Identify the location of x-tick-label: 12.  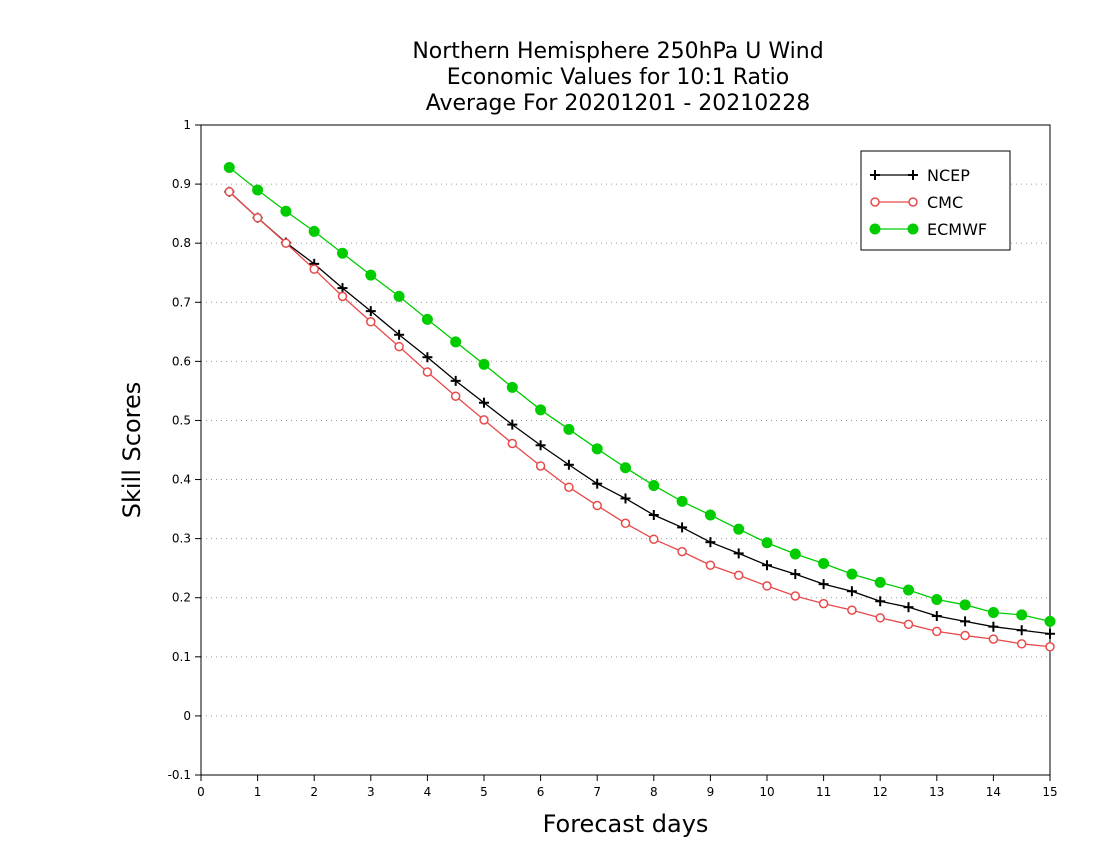
(880, 792).